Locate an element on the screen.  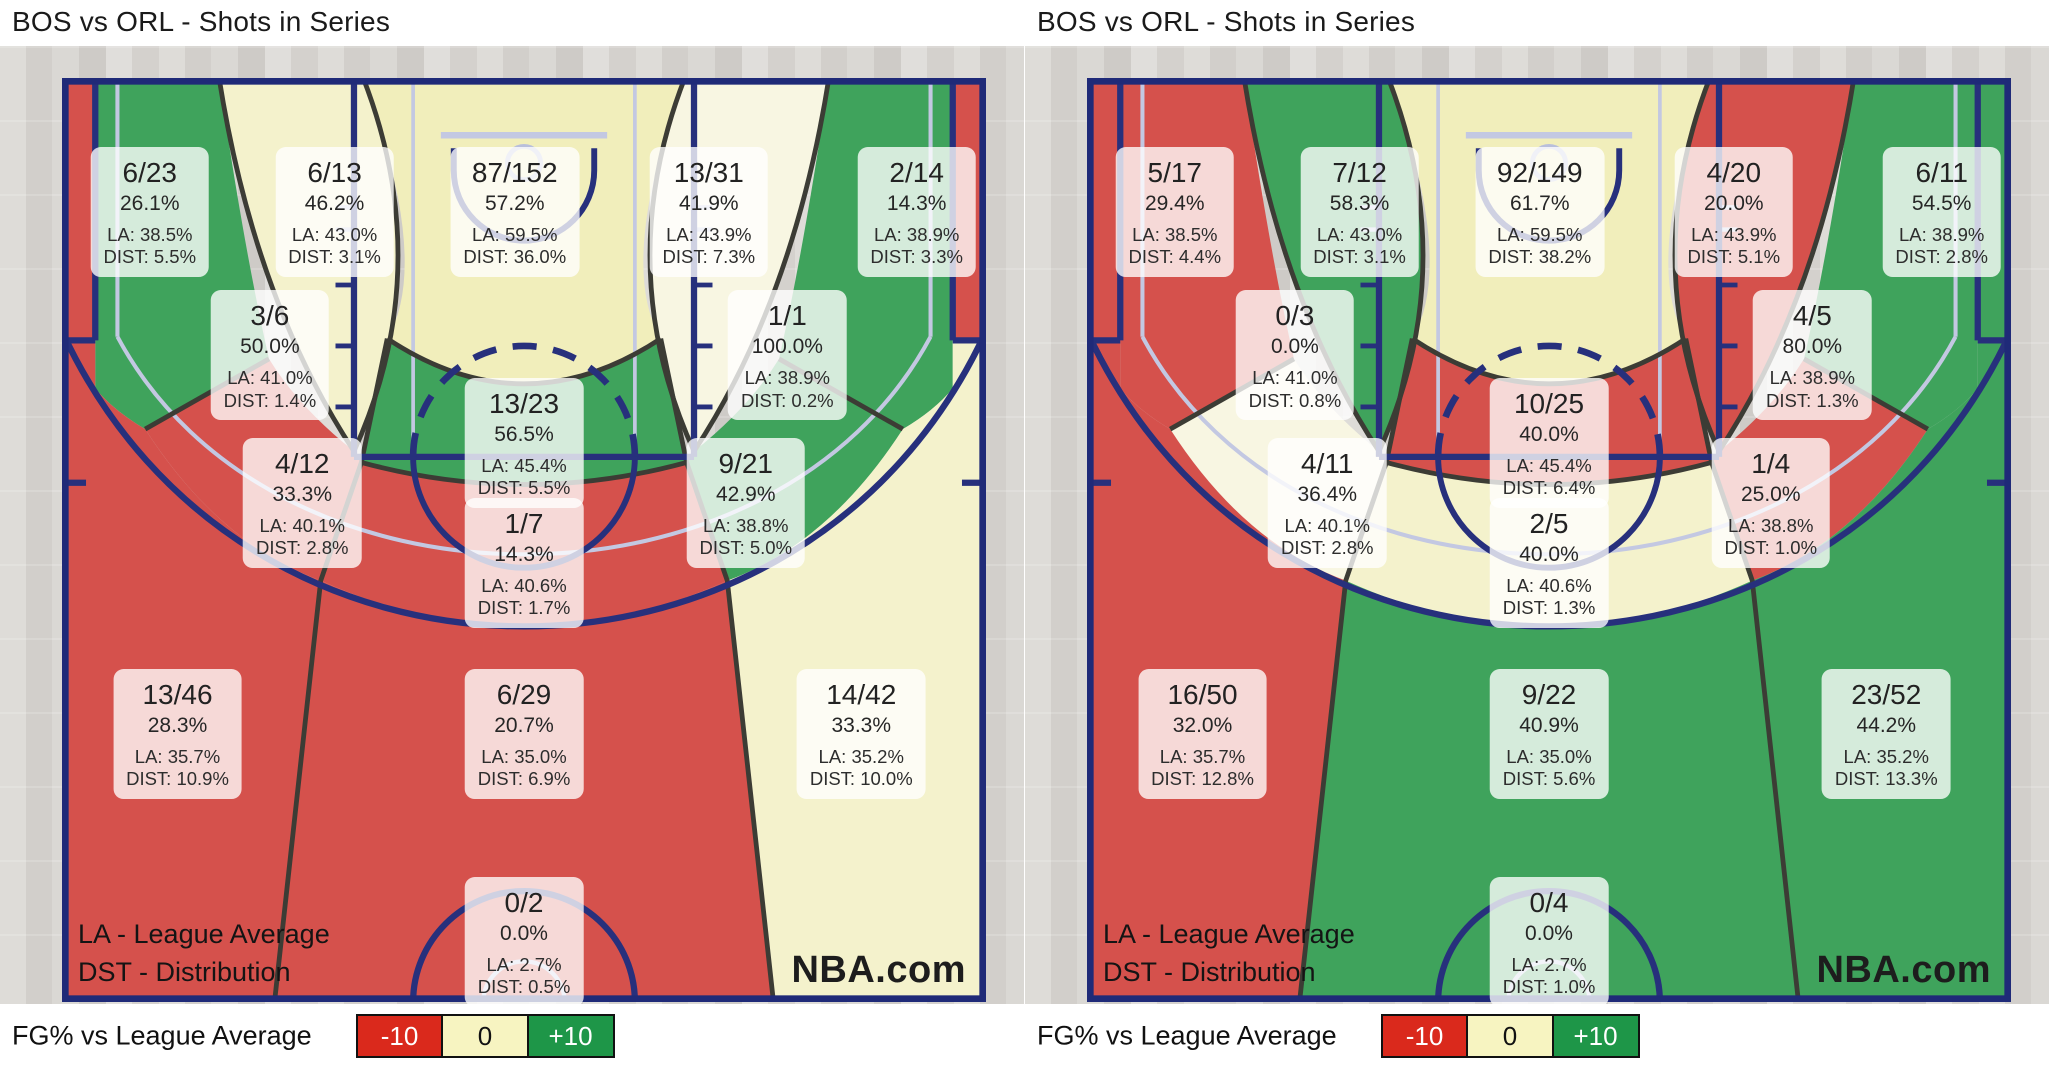
zone-label-three-center: 9/22 40.9% LA: 35.0% DIST: 5.6% is located at coordinates (1549, 734).